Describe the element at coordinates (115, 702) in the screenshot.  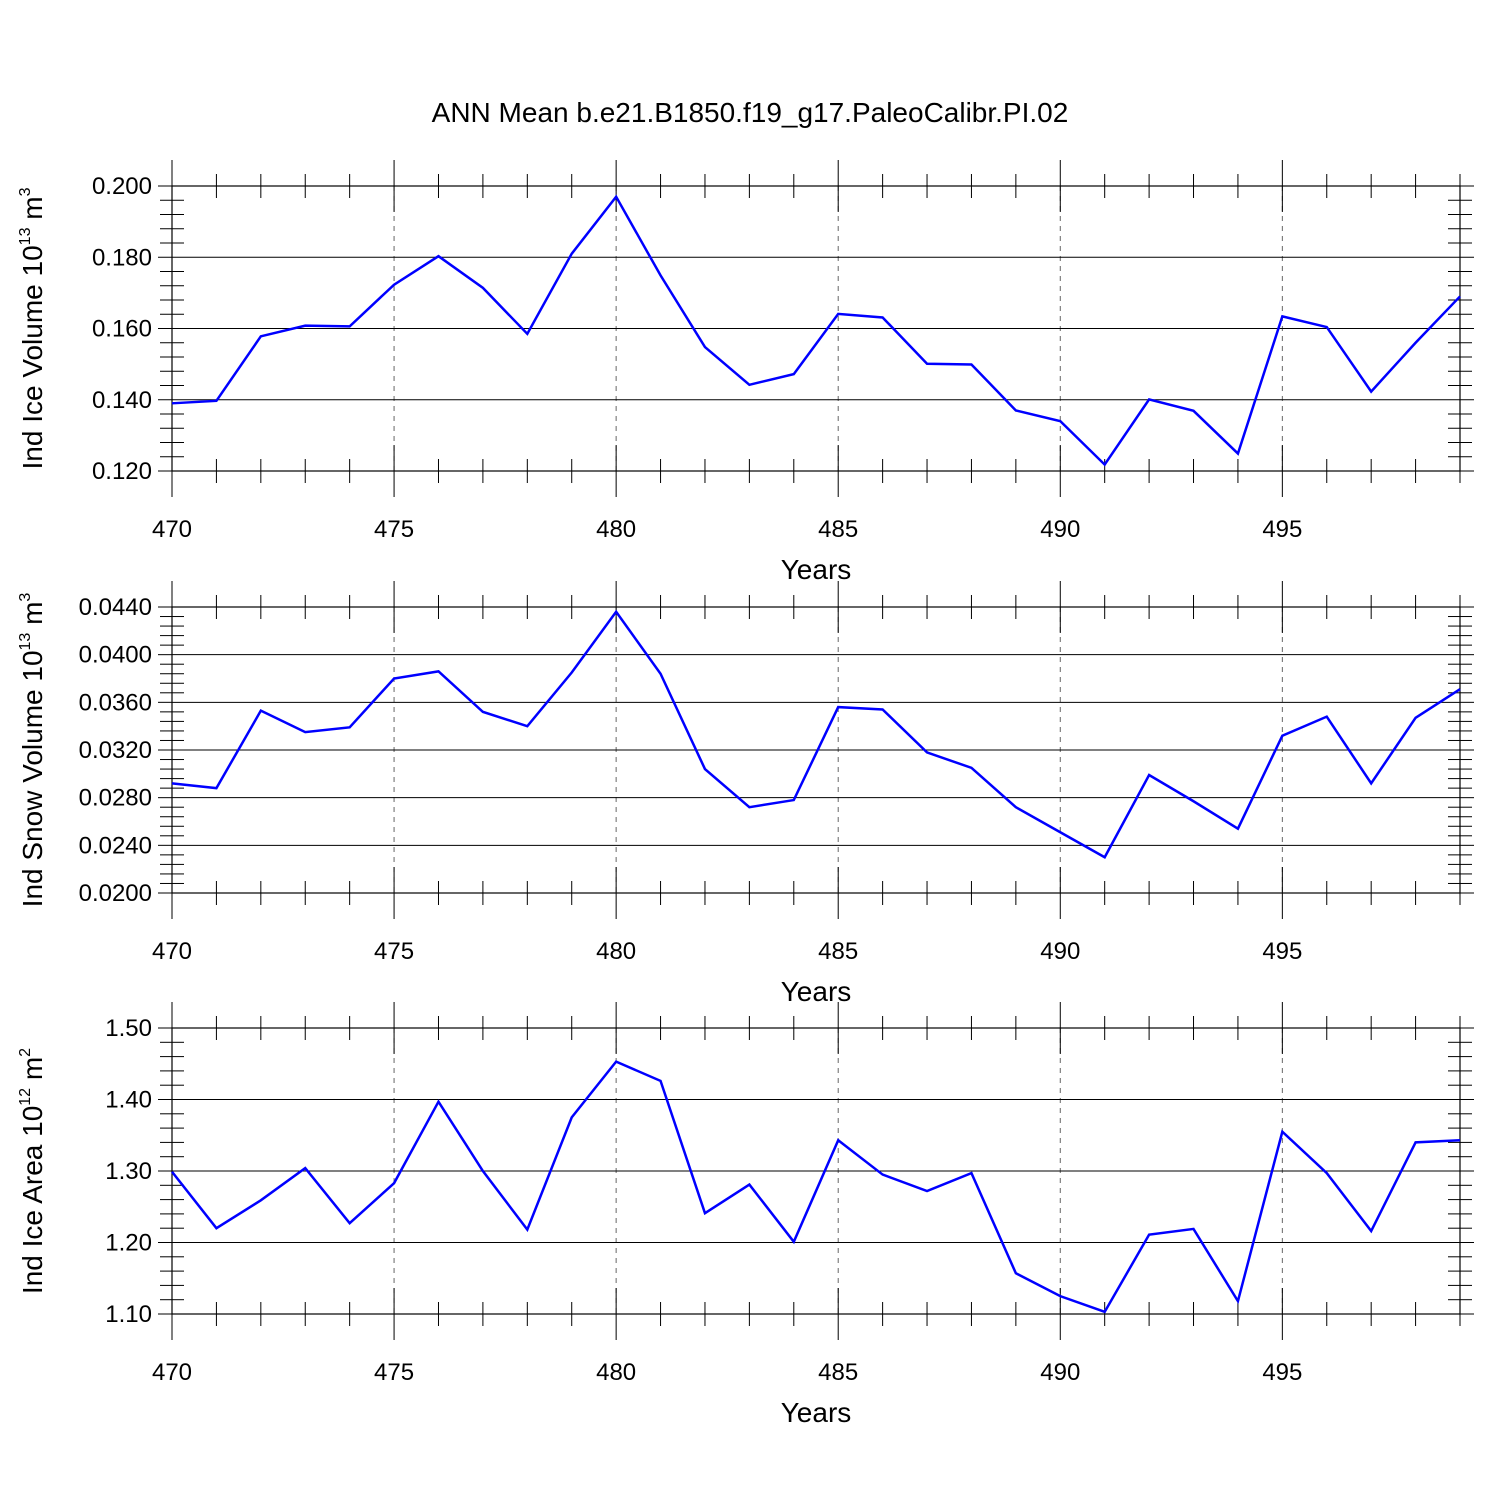
I see `y-tick-label: 0.0360` at that location.